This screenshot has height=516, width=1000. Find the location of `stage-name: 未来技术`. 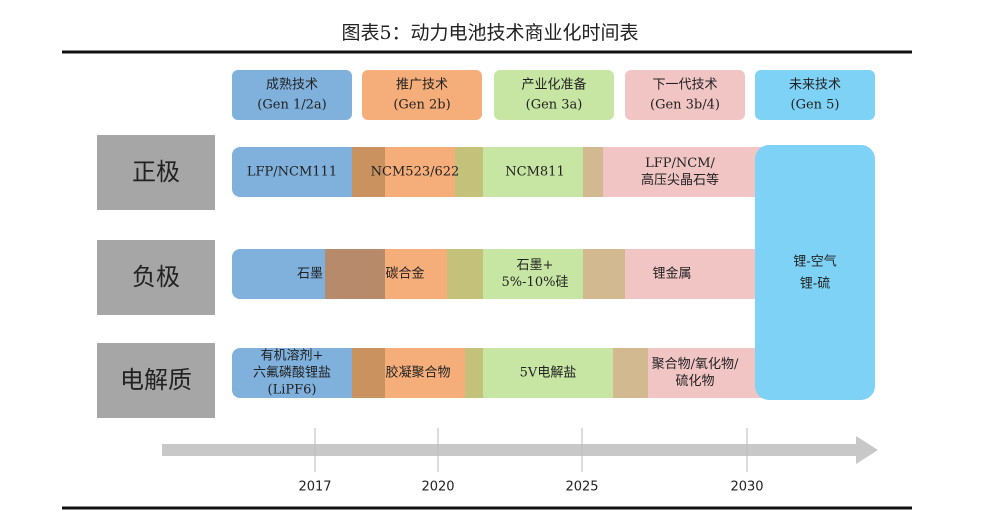

stage-name: 未来技术 is located at coordinates (815, 85).